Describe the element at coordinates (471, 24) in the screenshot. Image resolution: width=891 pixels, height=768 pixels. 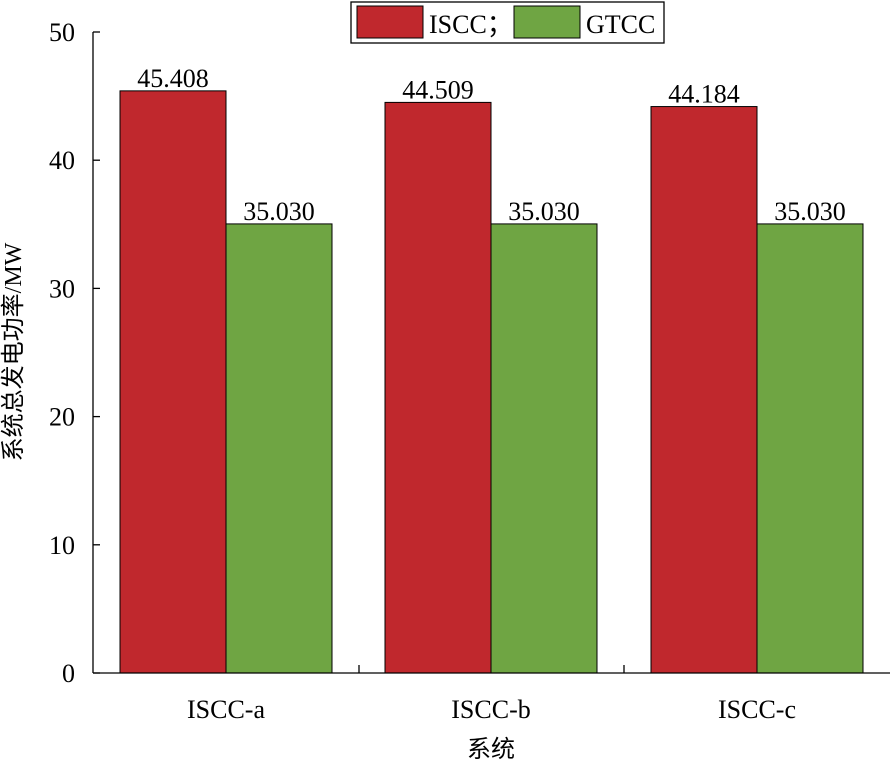
I see `legend-label-iscc: ISCC；` at that location.